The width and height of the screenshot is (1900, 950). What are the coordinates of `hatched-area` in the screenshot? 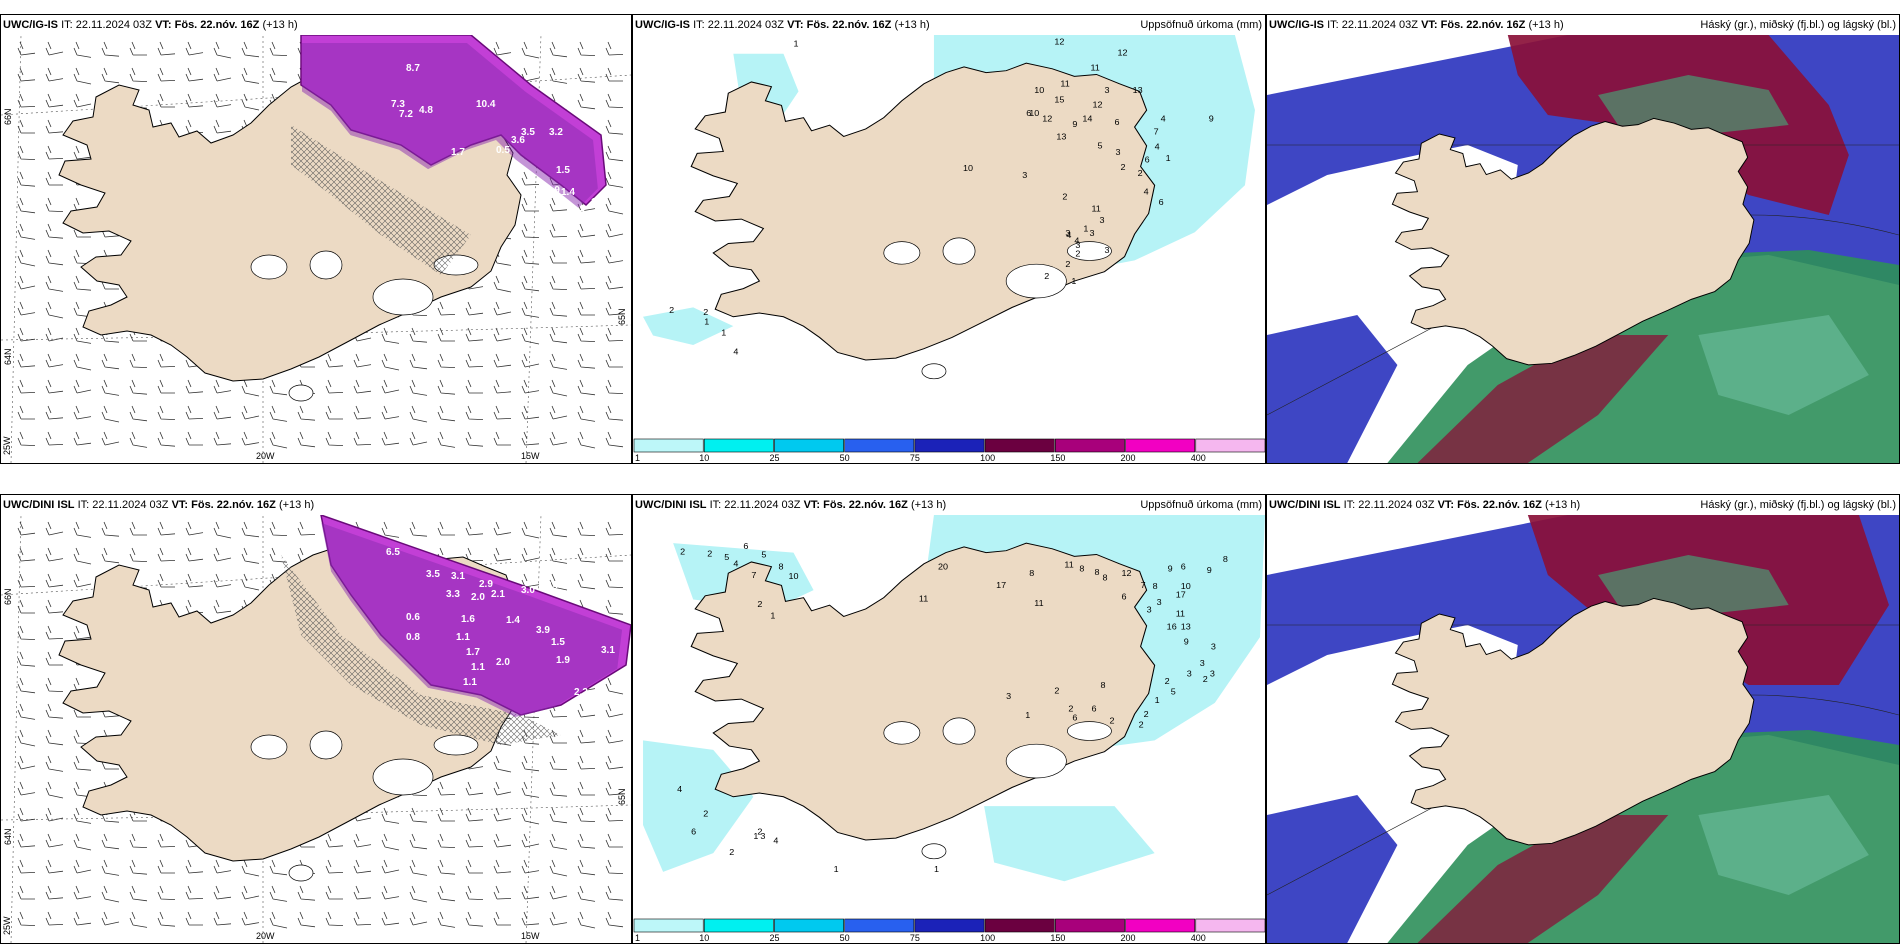 It's located at (421, 650).